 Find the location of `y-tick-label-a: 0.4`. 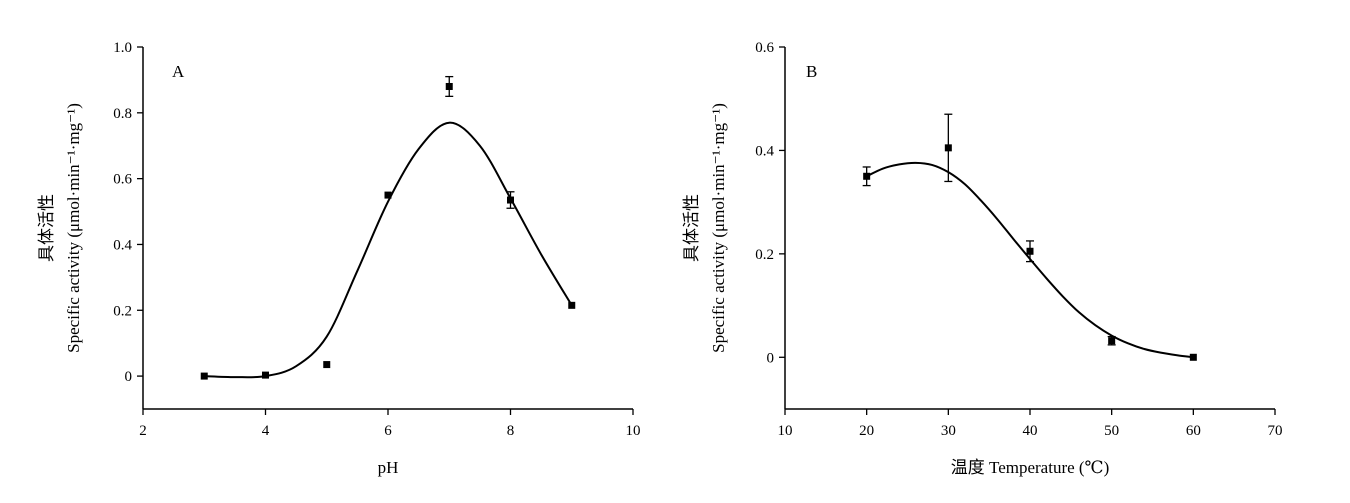

y-tick-label-a: 0.4 is located at coordinates (122, 245).